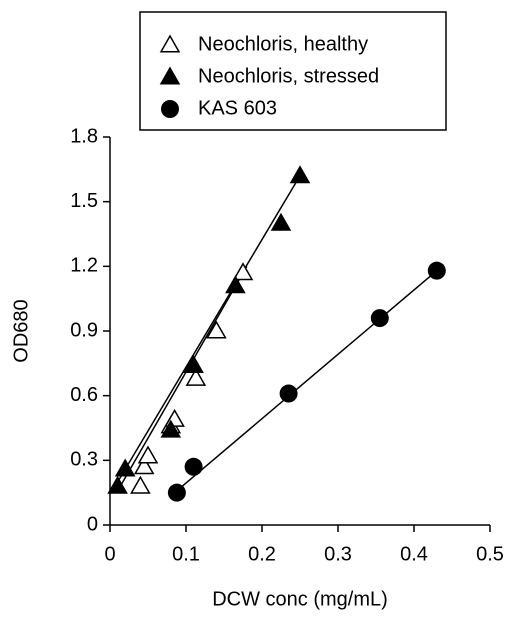 The width and height of the screenshot is (520, 620). What do you see at coordinates (283, 44) in the screenshot?
I see `legend-label: Neochloris, healthy` at bounding box center [283, 44].